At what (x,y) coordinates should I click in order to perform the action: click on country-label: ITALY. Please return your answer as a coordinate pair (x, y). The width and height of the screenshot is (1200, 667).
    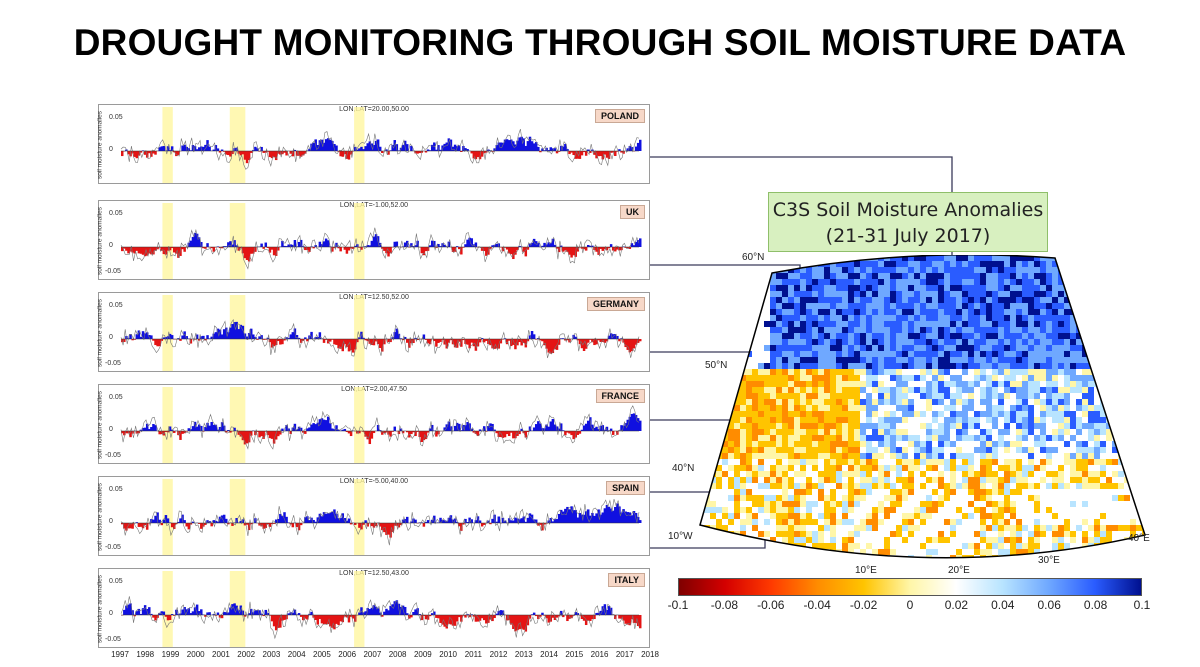
    Looking at the image, I should click on (626, 580).